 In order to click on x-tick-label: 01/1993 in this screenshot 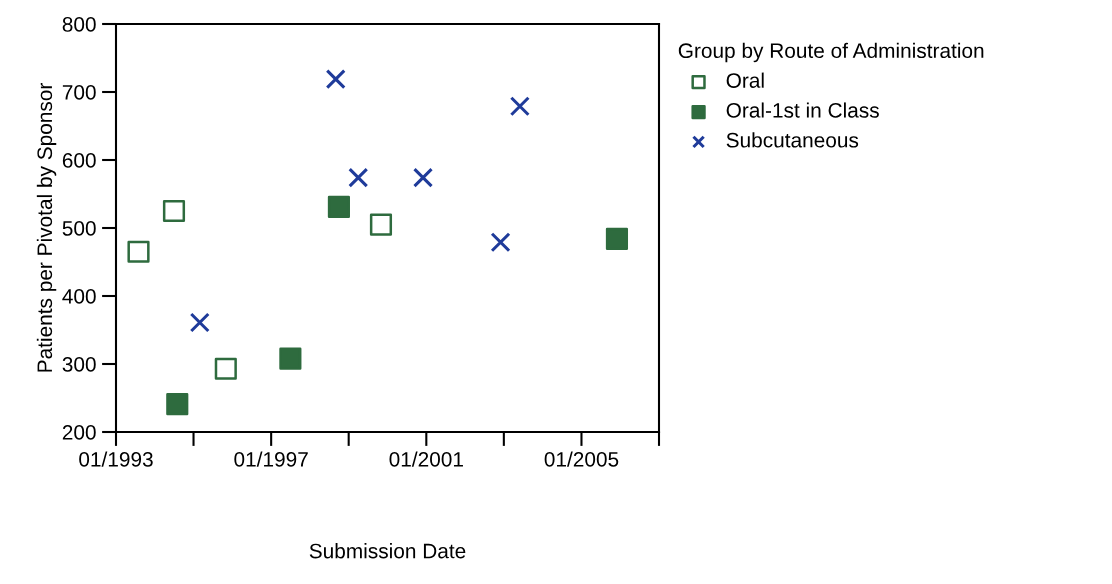, I will do `click(116, 459)`.